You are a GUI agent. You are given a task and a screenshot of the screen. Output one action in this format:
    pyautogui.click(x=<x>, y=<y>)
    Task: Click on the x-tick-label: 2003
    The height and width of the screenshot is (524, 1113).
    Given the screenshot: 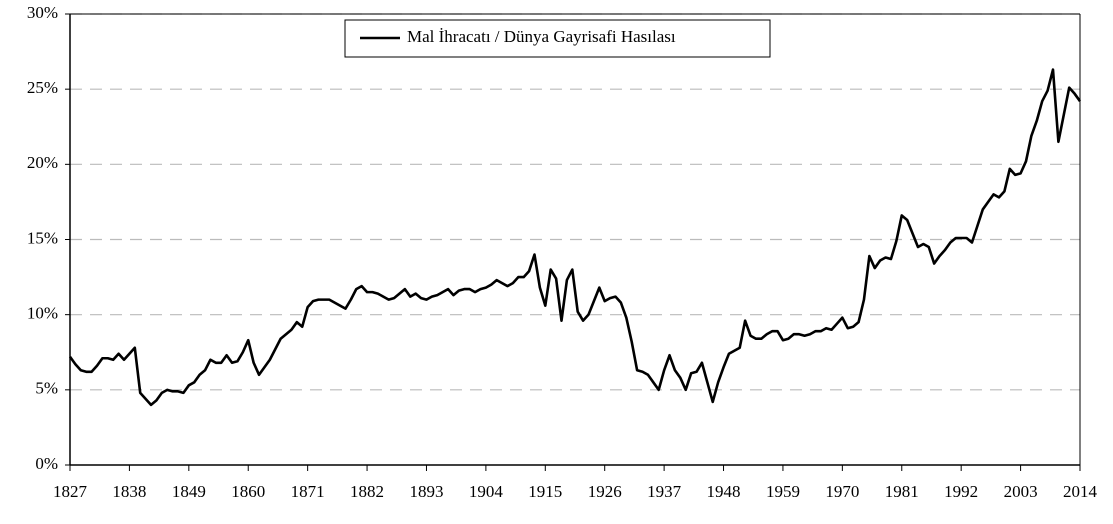 What is the action you would take?
    pyautogui.click(x=1021, y=491)
    